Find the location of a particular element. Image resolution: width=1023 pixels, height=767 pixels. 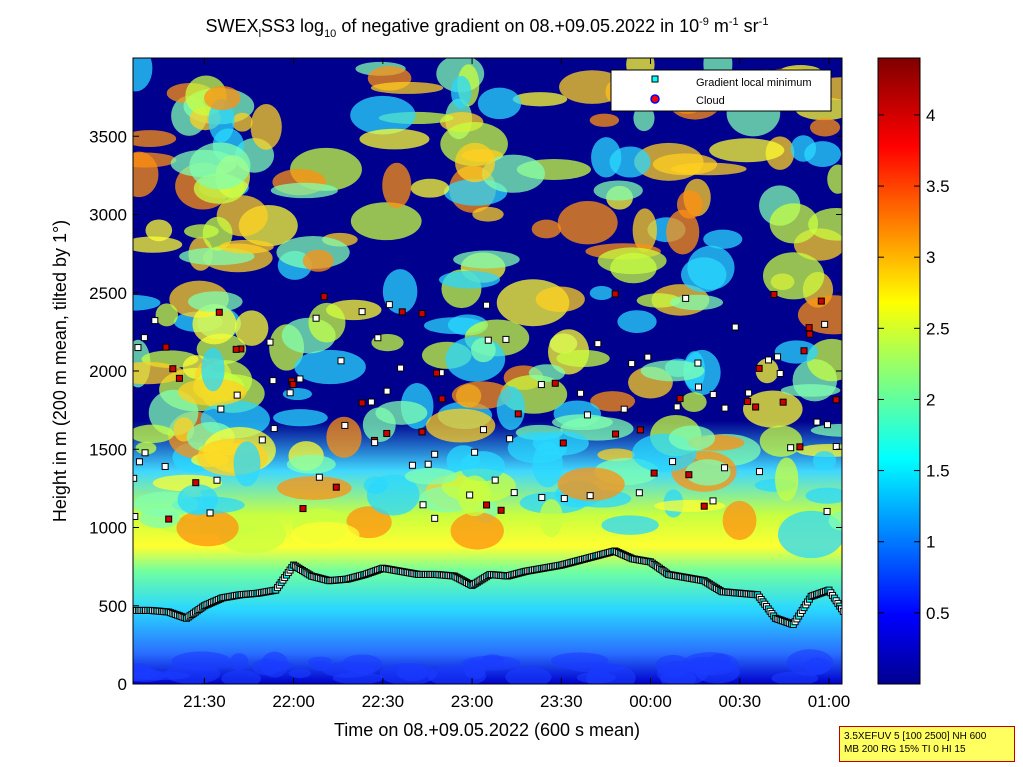

x-tick-label: 22:00 is located at coordinates (293, 701).